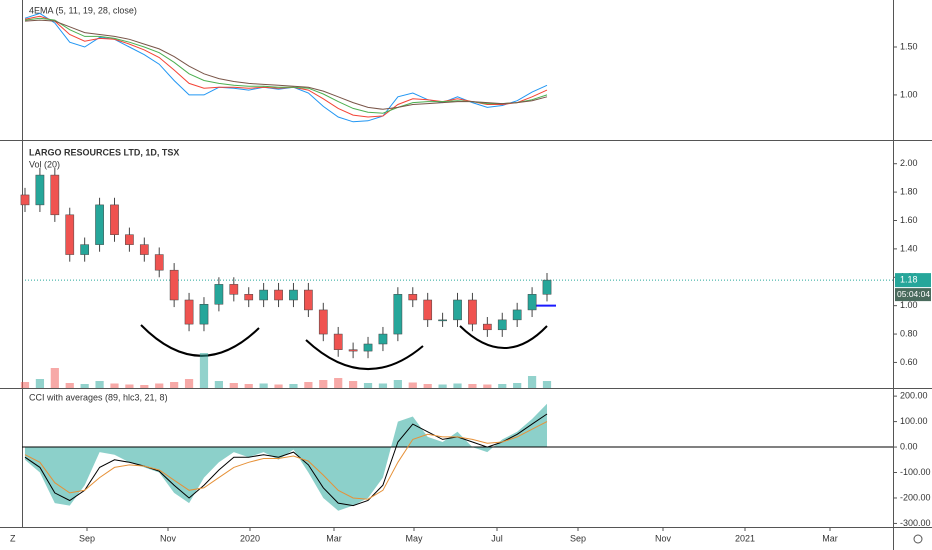  I want to click on y-tick-label: -100.00, so click(915, 472).